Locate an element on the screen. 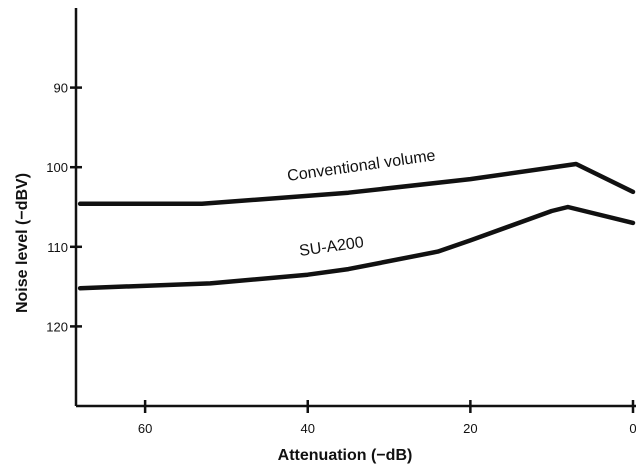 The width and height of the screenshot is (636, 466). x-tick-label-20: 20 is located at coordinates (470, 428).